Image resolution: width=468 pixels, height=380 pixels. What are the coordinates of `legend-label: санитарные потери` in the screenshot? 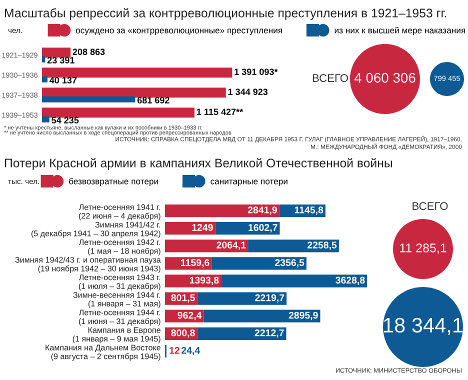 It's located at (249, 183).